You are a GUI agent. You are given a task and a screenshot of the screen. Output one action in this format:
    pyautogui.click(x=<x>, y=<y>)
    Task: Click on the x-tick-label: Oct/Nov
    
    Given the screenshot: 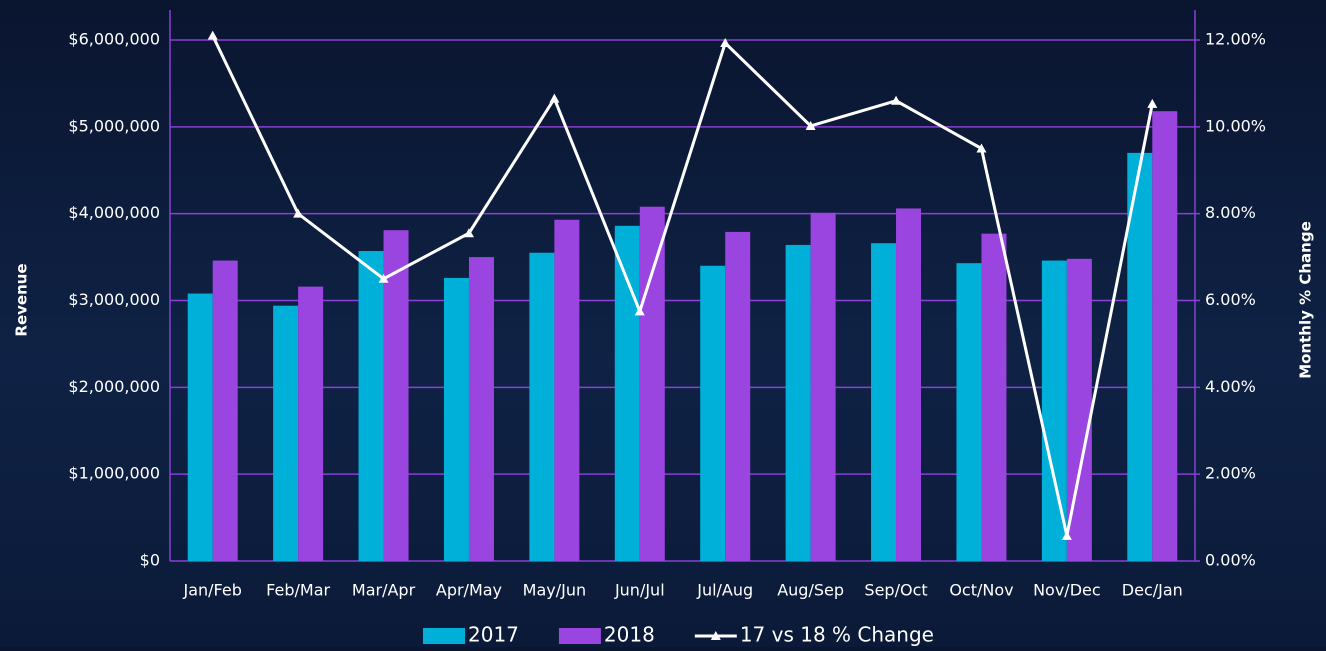 What is the action you would take?
    pyautogui.click(x=981, y=590)
    